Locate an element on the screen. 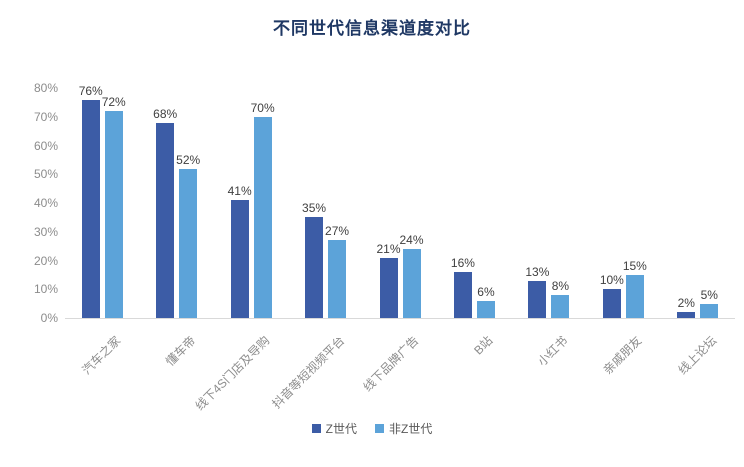 The height and width of the screenshot is (467, 744). bar-slot: 2% is located at coordinates (686, 203).